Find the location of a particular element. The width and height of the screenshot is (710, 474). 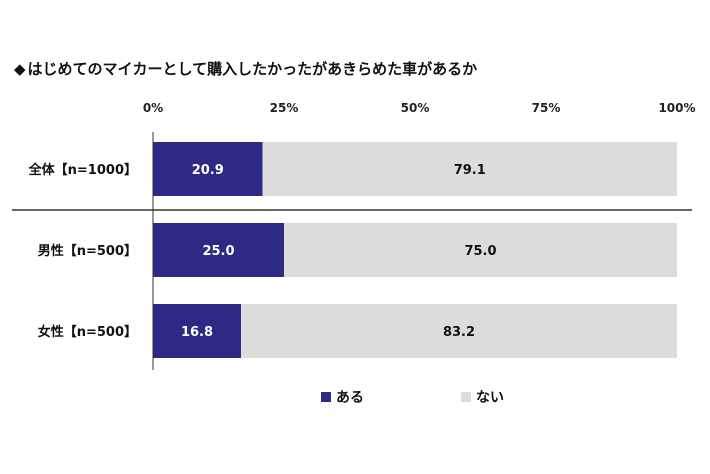

x-tick-label: 0% is located at coordinates (153, 108).